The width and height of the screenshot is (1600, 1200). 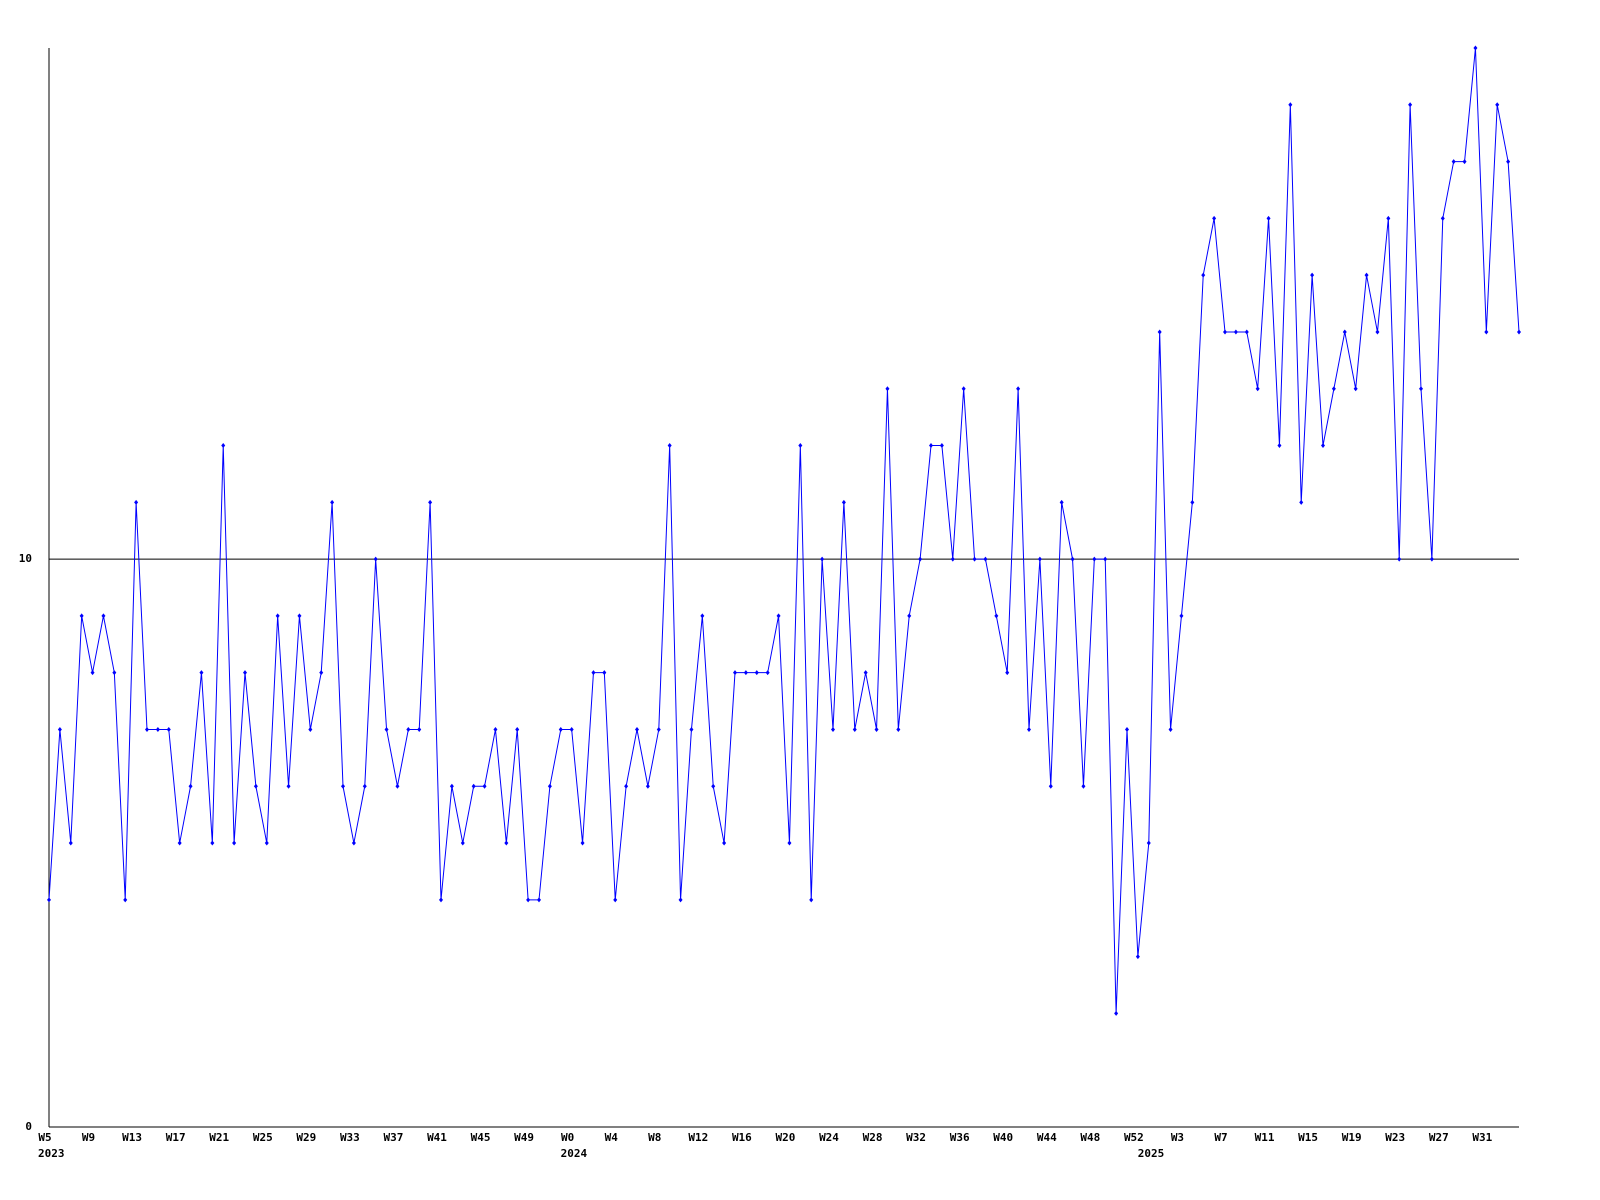 I want to click on y-tick-label: 10, so click(x=25, y=558).